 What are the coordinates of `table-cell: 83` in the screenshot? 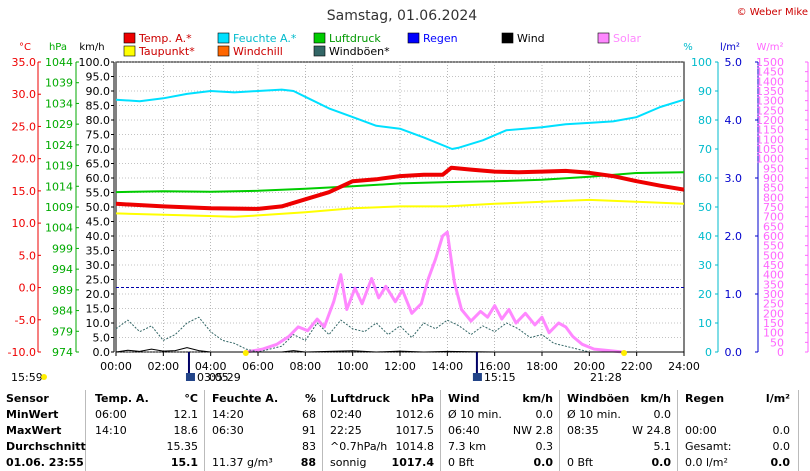 It's located at (309, 446).